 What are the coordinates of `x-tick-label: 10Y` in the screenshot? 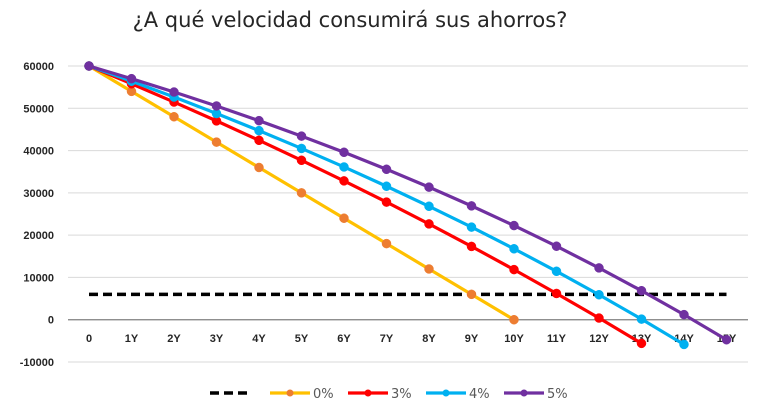 It's located at (514, 339).